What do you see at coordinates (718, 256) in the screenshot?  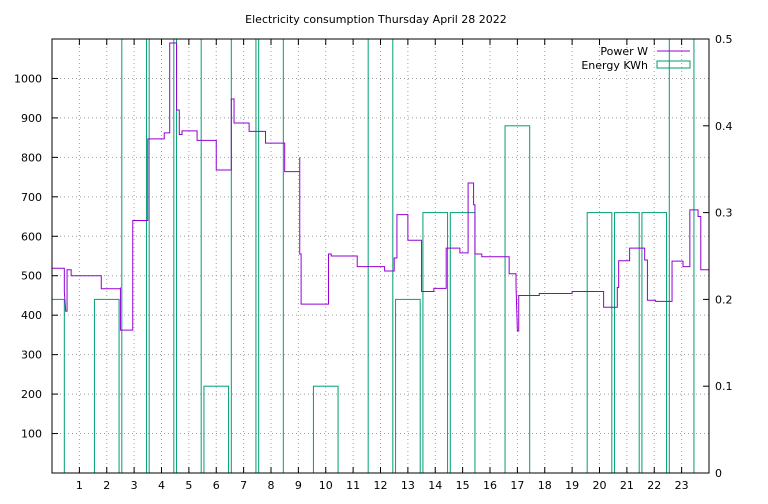 I see `y2-axis-ticks: 0 0.1 0.2 0.3 0.4 0.5` at bounding box center [718, 256].